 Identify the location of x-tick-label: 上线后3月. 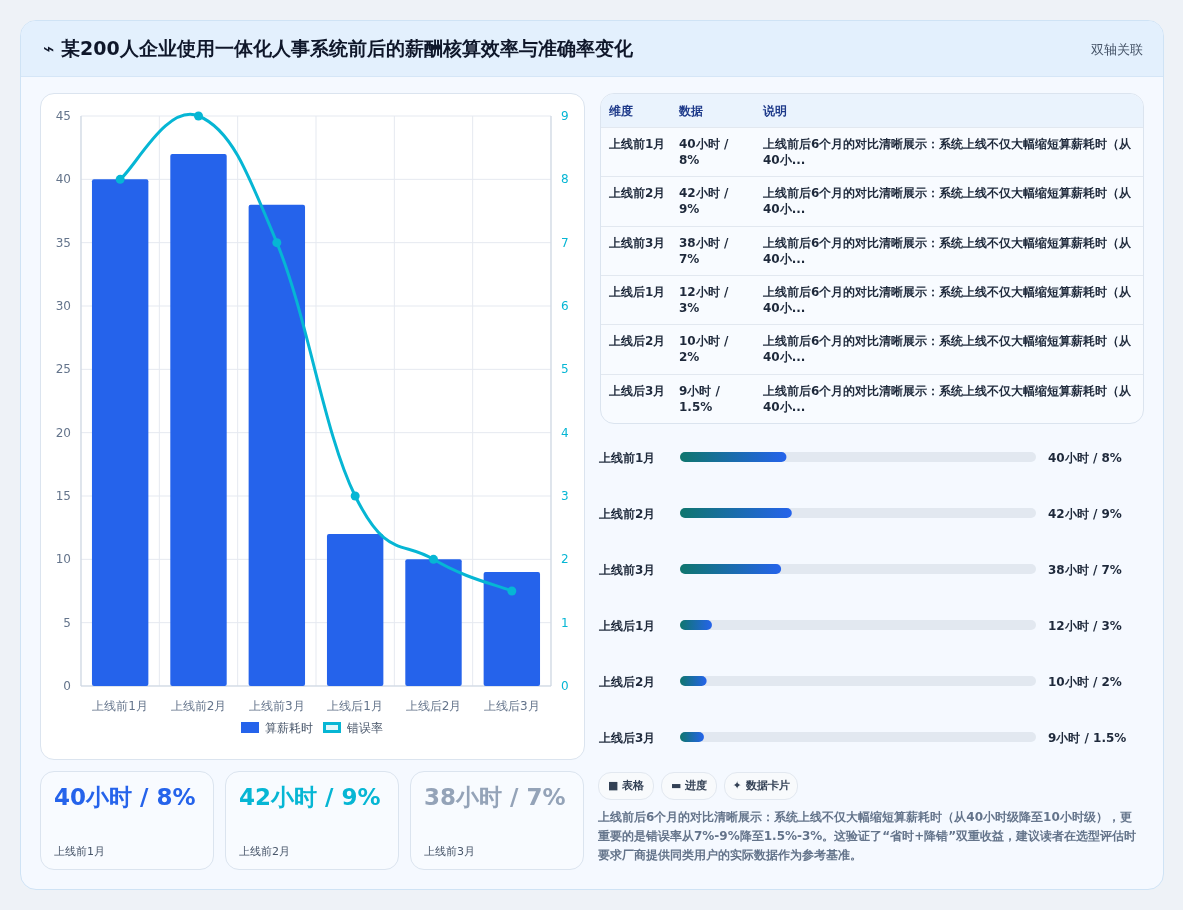
(512, 706).